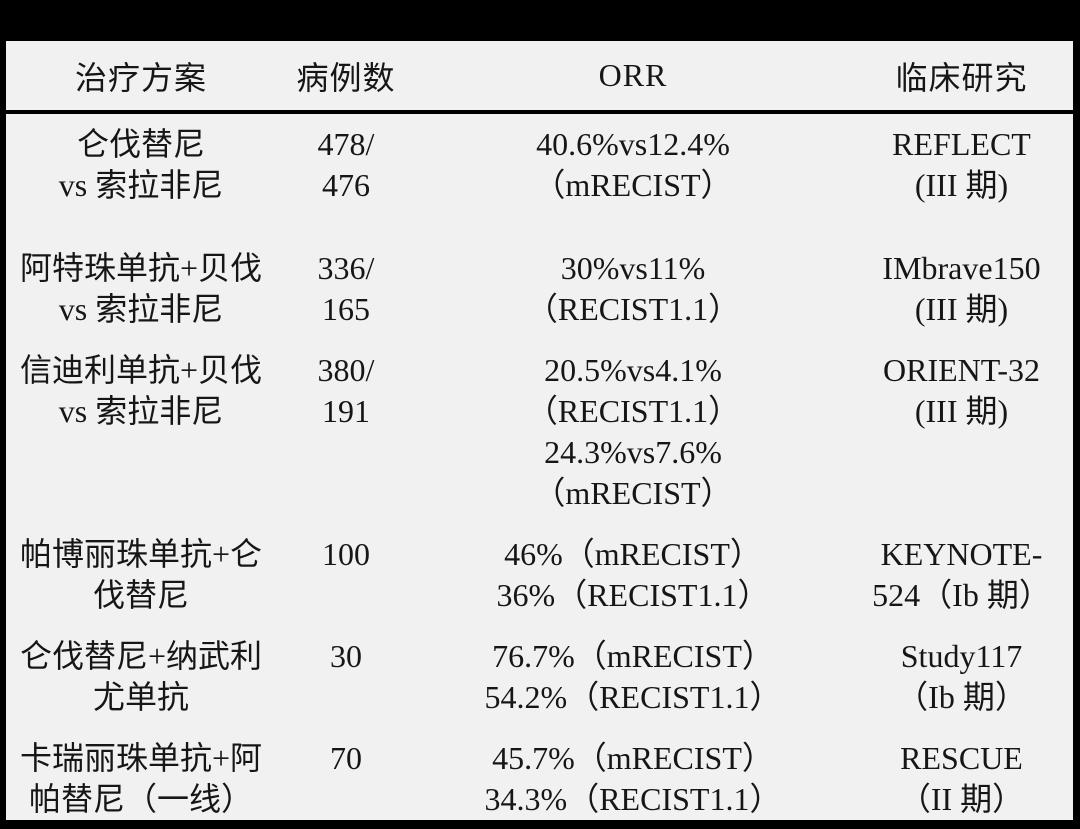 Image resolution: width=1080 pixels, height=829 pixels. What do you see at coordinates (346, 185) in the screenshot?
I see `cell-line: 476` at bounding box center [346, 185].